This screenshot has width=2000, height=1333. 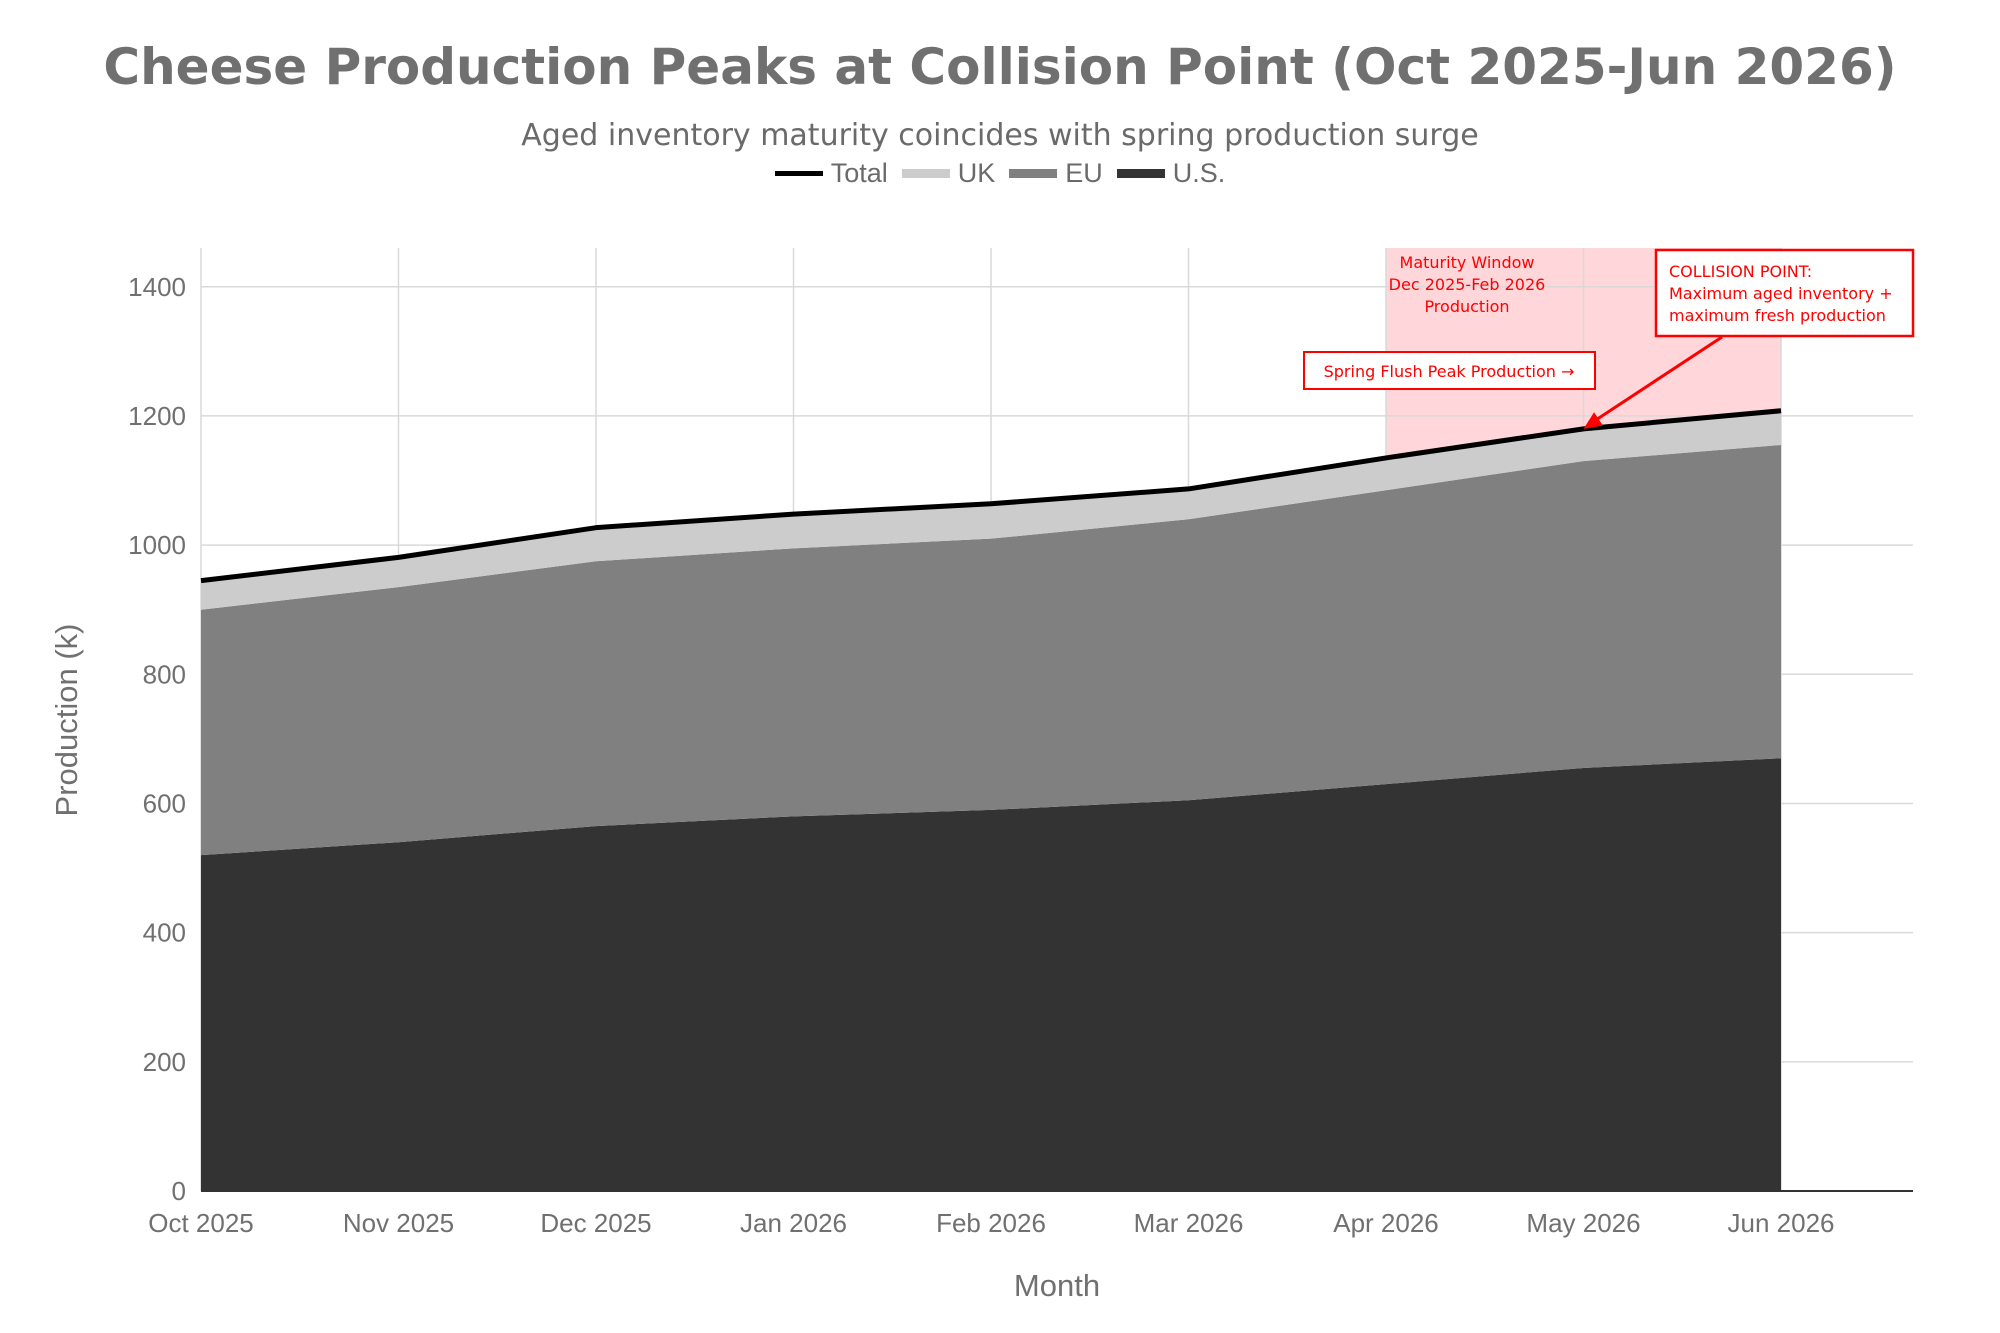 I want to click on annotation-collision-box, so click(x=1784, y=293).